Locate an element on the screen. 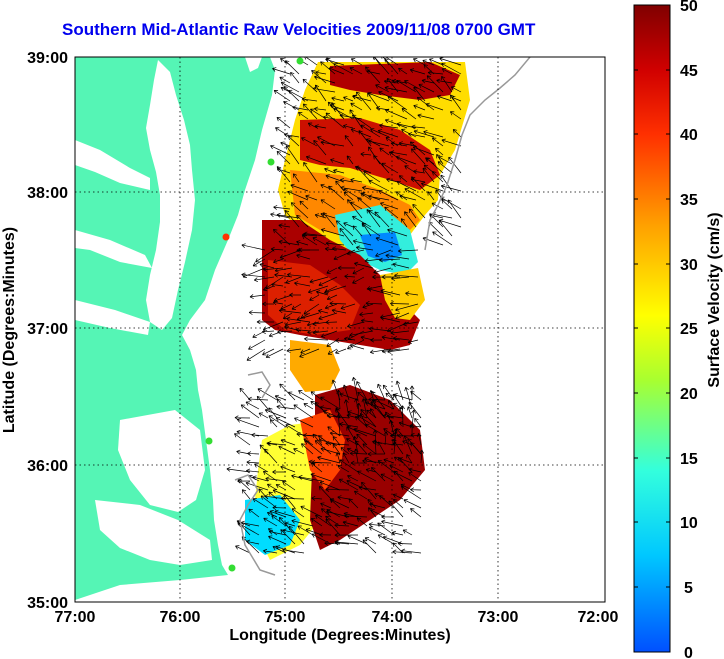 This screenshot has height=659, width=724. y-tick-label: 39:00 is located at coordinates (47, 58).